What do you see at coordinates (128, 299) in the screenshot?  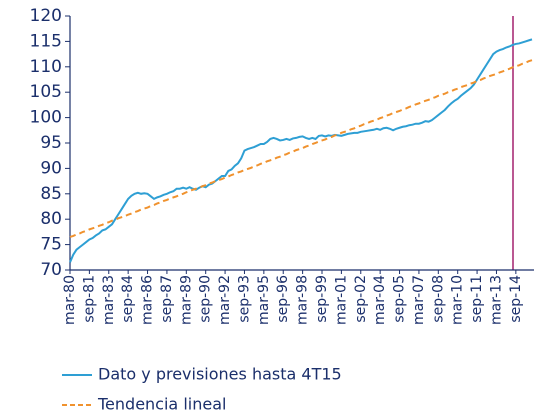 I see `x-tick-label: sep-84` at bounding box center [128, 299].